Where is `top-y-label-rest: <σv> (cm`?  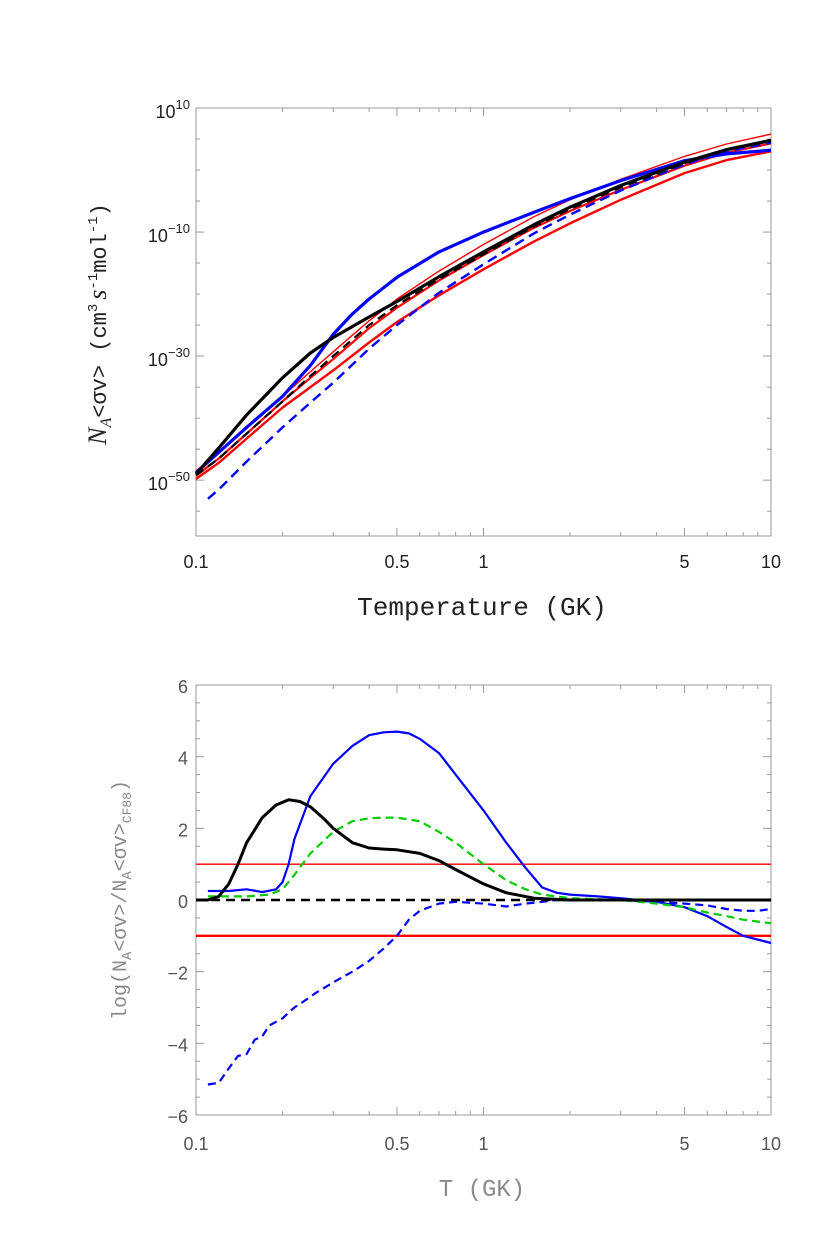
top-y-label-rest: <σv> (cm is located at coordinates (100, 365).